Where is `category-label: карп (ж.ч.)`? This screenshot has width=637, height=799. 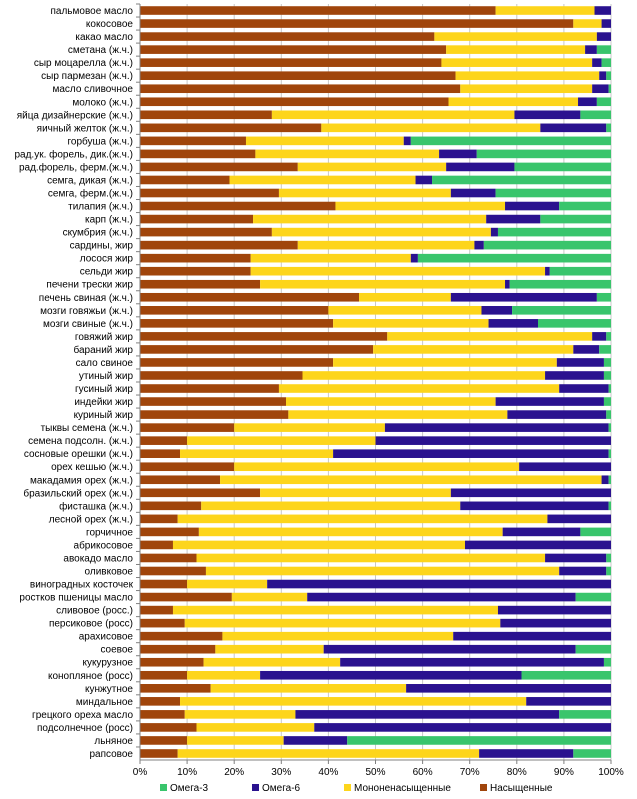
category-label: карп (ж.ч.) is located at coordinates (109, 220).